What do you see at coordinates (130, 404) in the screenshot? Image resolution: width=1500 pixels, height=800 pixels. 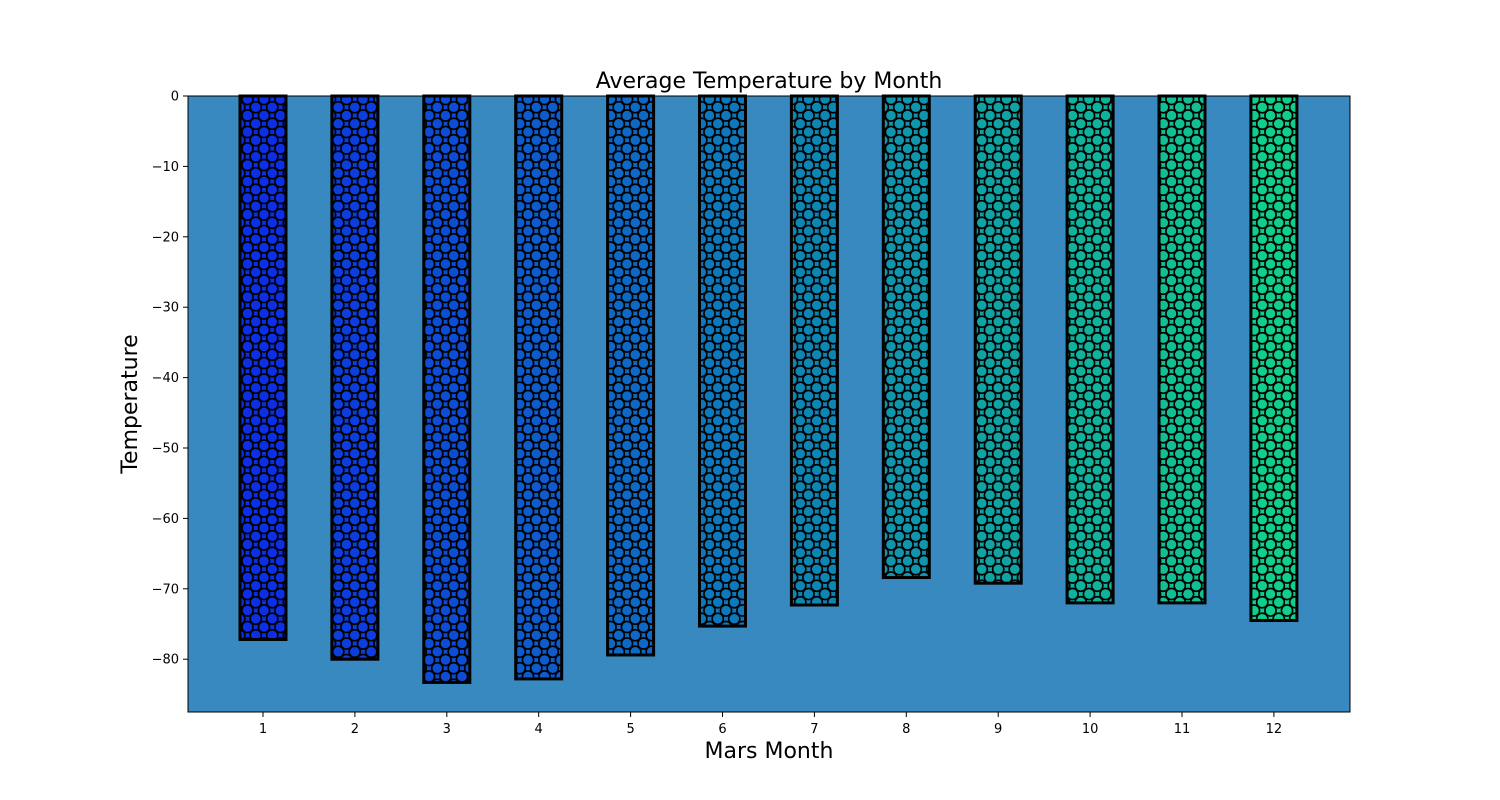 I see `y-axis-label: Temperature` at bounding box center [130, 404].